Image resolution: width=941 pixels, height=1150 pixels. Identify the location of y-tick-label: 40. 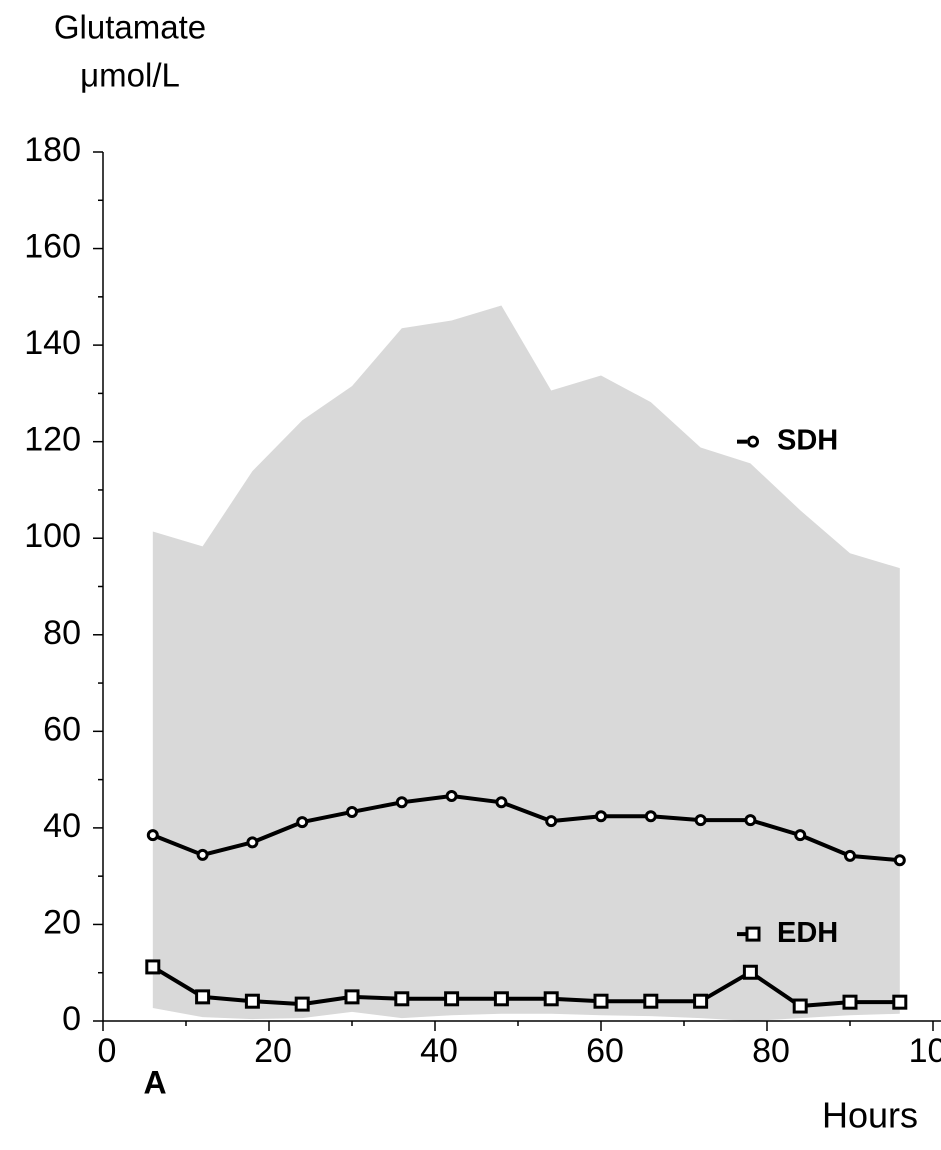
(62, 826).